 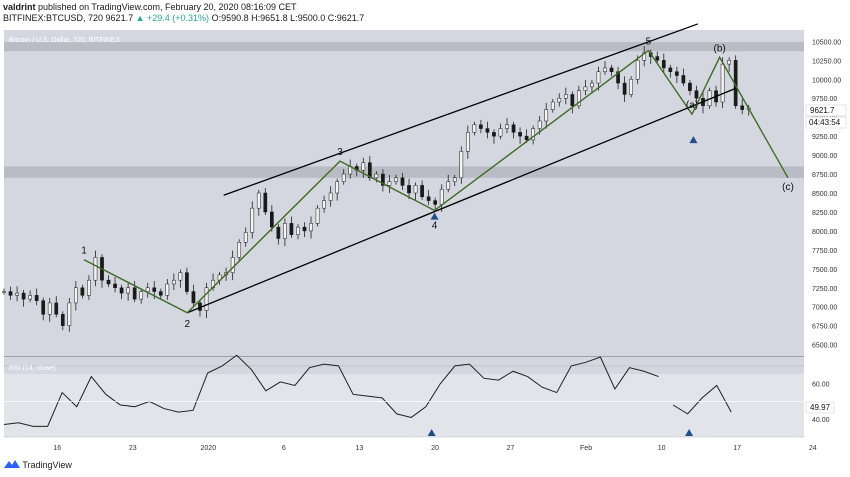 What do you see at coordinates (821, 420) in the screenshot?
I see `rsi-tick-label: 40.00` at bounding box center [821, 420].